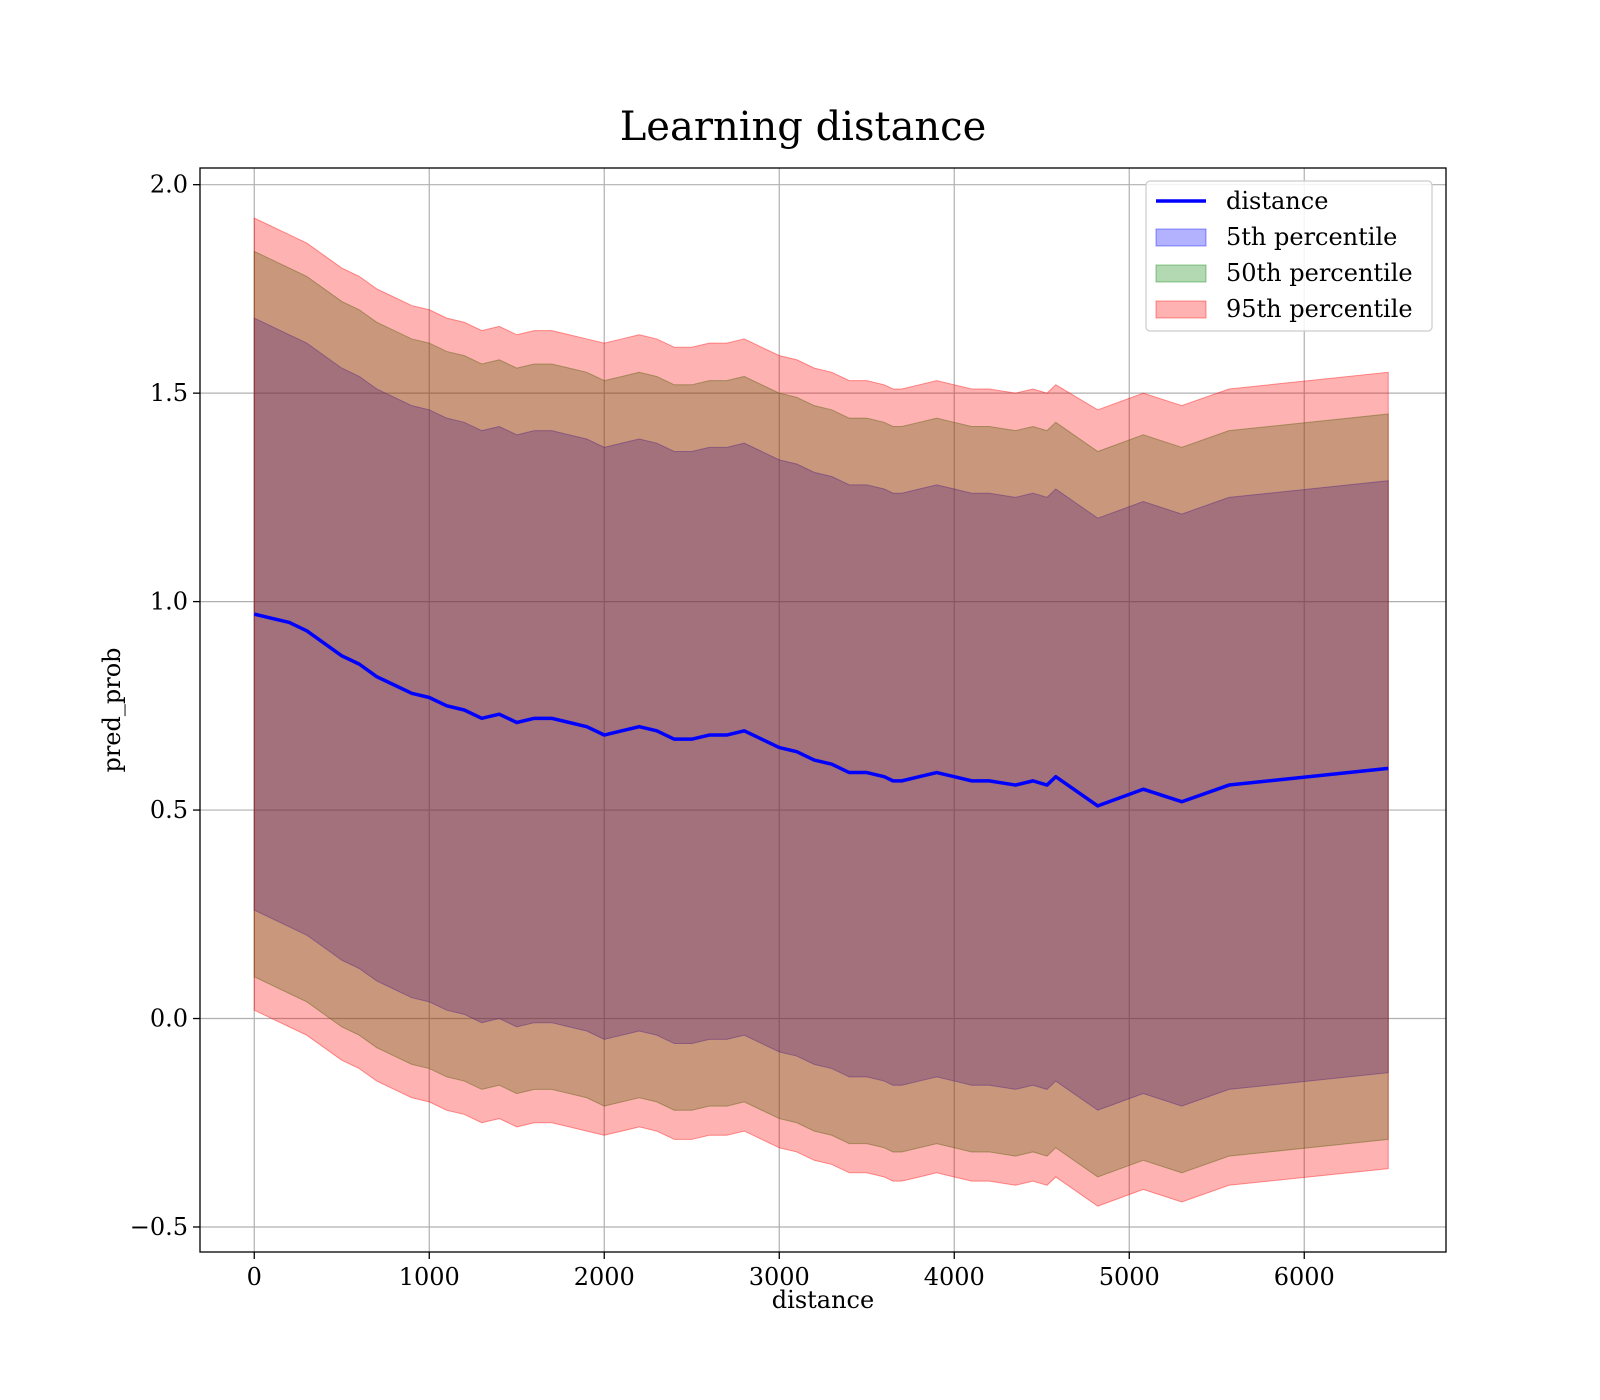 Image resolution: width=1600 pixels, height=1400 pixels. What do you see at coordinates (1304, 1277) in the screenshot?
I see `x-tick-label: 6000` at bounding box center [1304, 1277].